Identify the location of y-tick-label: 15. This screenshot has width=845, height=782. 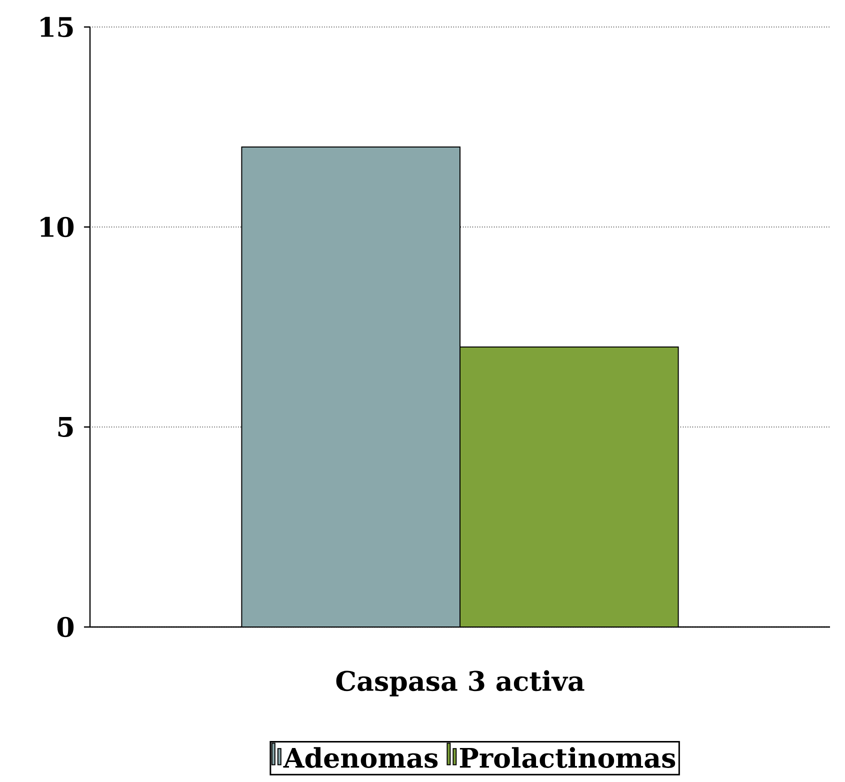
(56, 27).